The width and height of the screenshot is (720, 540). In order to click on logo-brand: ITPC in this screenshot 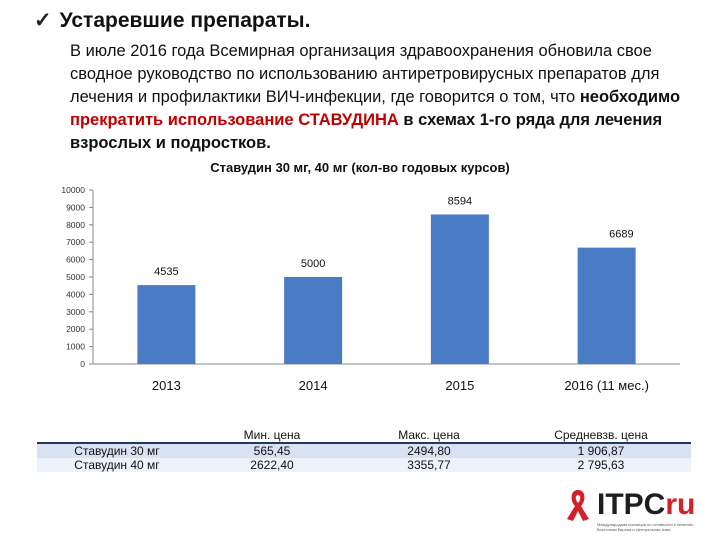, I will do `click(631, 504)`.